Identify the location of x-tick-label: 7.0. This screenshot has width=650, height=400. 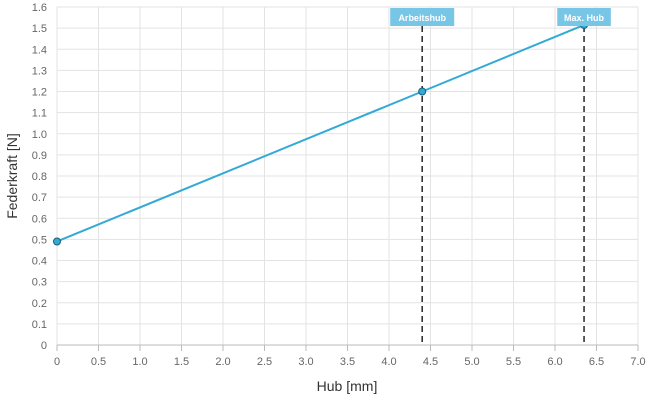
(637, 362).